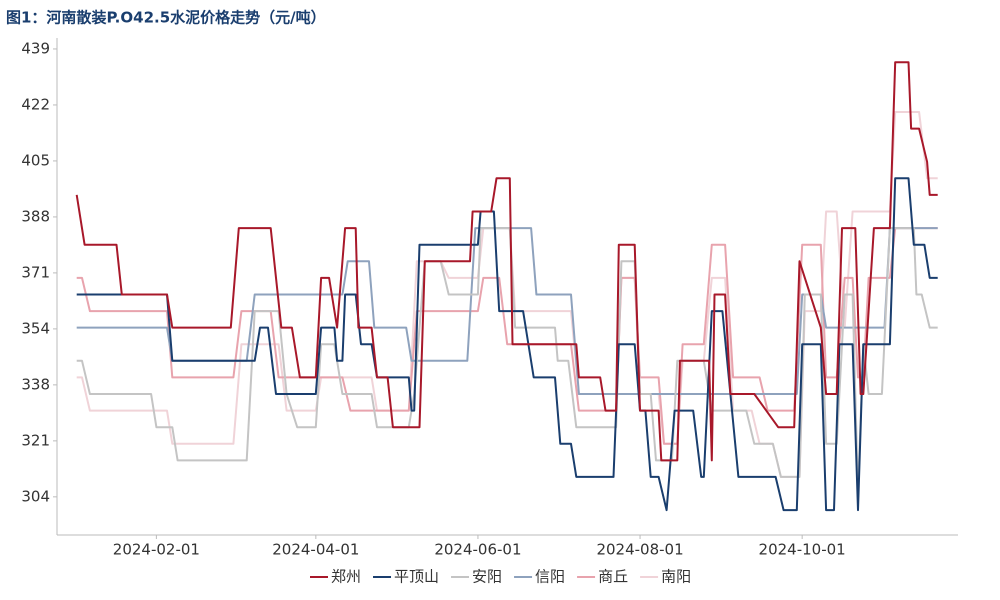  What do you see at coordinates (35, 48) in the screenshot?
I see `y-tick-label: 439` at bounding box center [35, 48].